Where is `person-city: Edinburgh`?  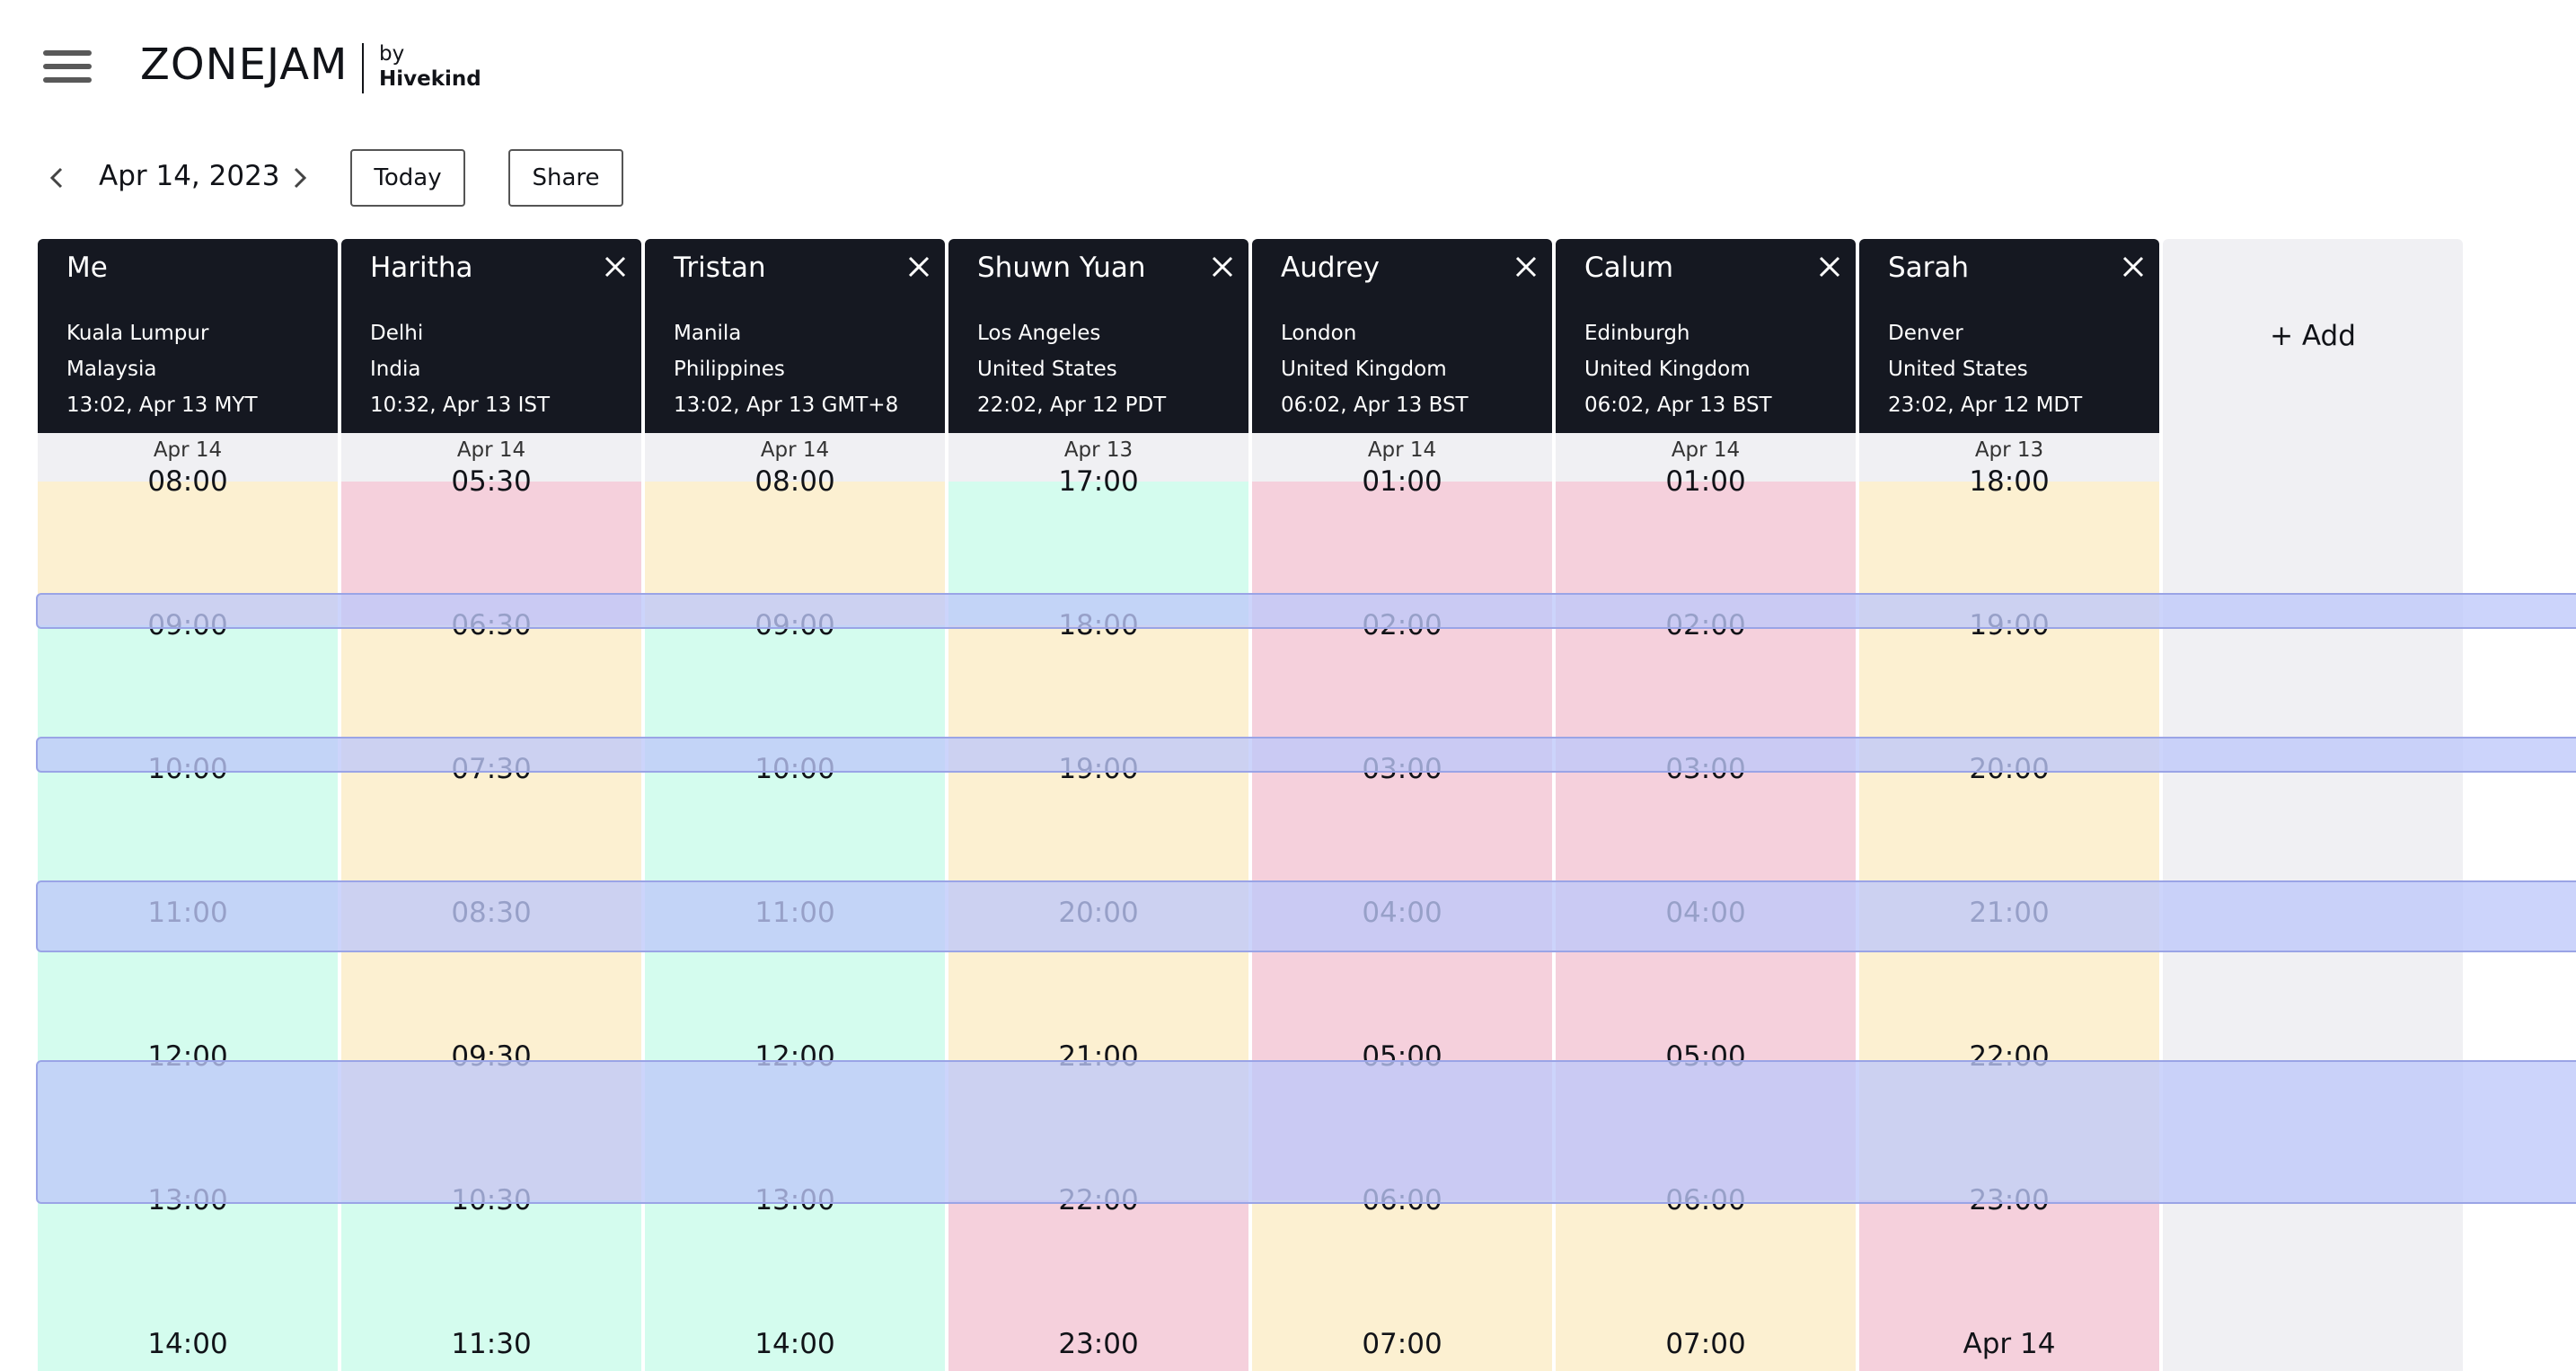 person-city: Edinburgh is located at coordinates (1637, 334).